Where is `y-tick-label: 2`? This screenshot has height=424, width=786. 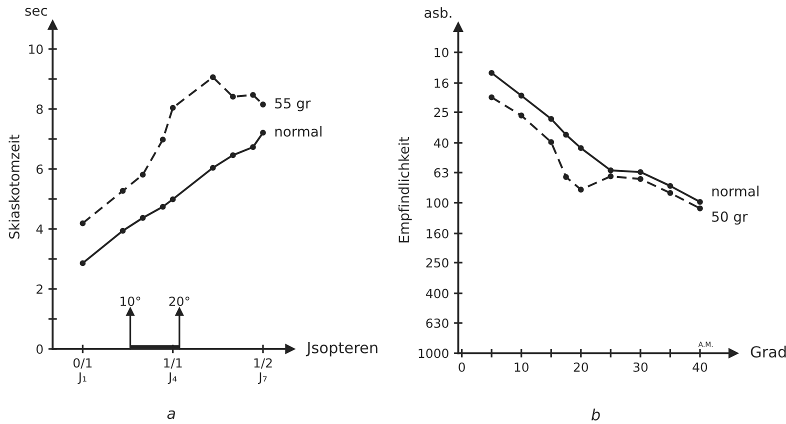 y-tick-label: 2 is located at coordinates (39, 289).